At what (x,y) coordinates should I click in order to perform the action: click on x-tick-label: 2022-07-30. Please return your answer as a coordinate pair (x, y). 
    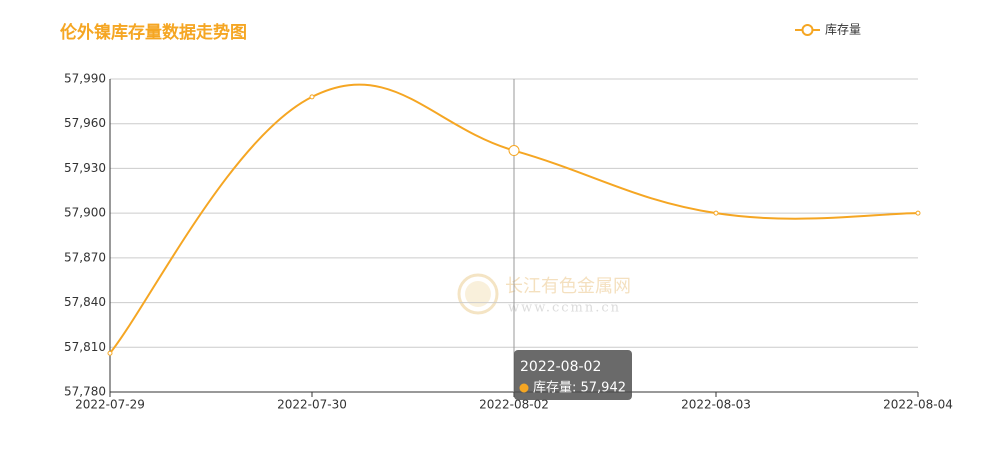
    Looking at the image, I should click on (312, 405).